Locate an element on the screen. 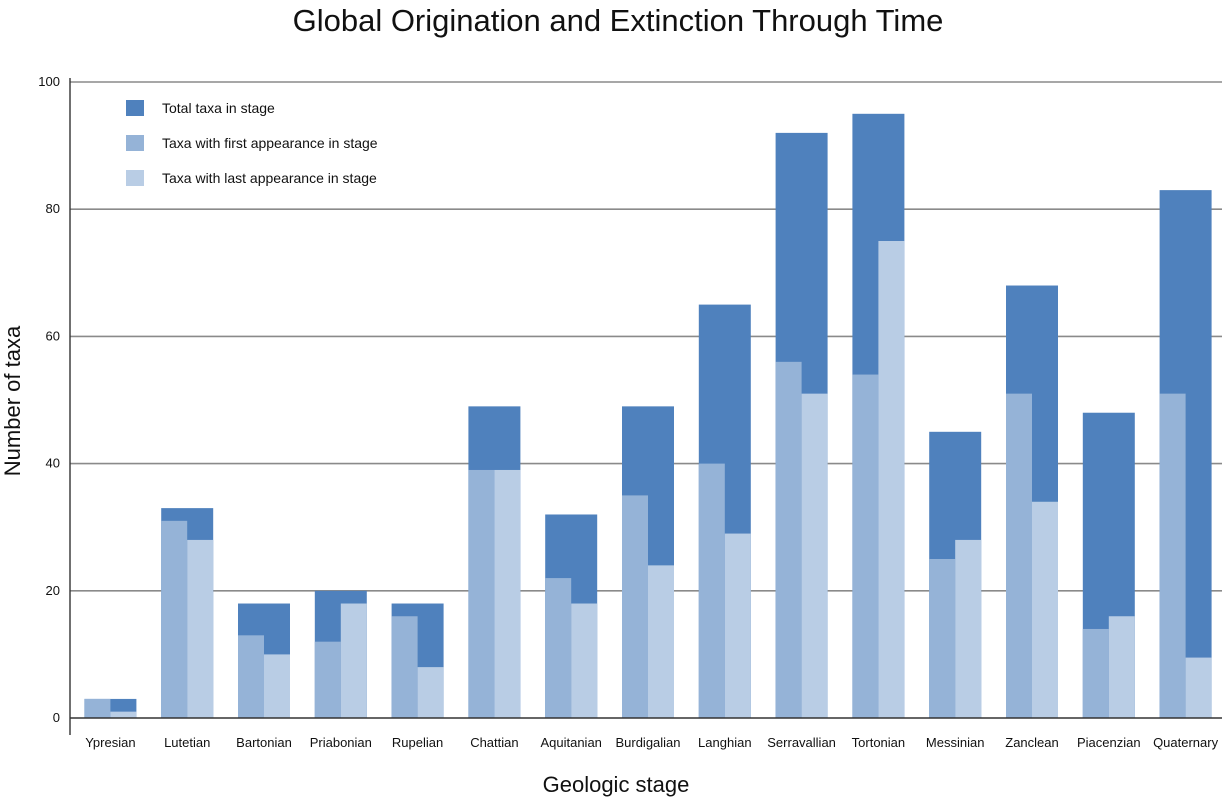 This screenshot has height=800, width=1224. y-tick-label: 100 is located at coordinates (49, 81).